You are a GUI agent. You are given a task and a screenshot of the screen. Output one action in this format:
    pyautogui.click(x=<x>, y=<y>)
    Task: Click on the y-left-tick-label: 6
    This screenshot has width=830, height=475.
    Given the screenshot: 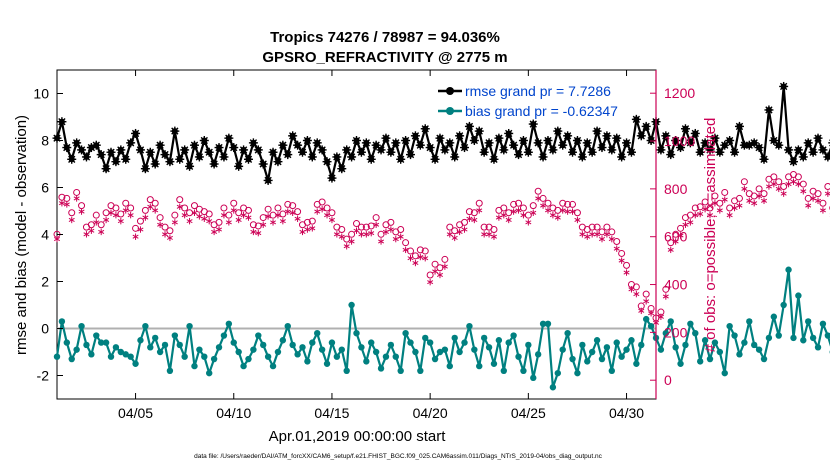 What is the action you would take?
    pyautogui.click(x=45, y=188)
    